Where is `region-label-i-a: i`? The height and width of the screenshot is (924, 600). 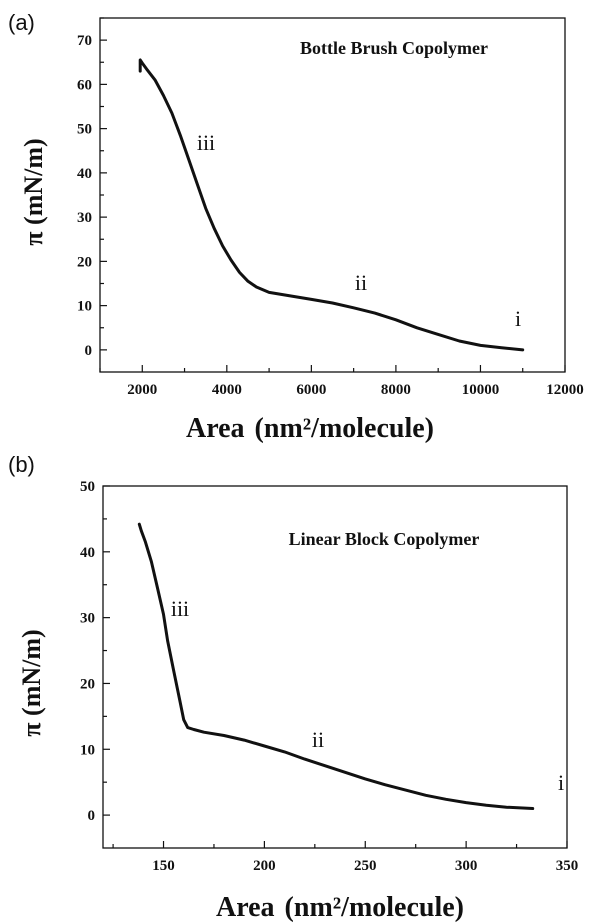 region-label-i-a: i is located at coordinates (518, 318).